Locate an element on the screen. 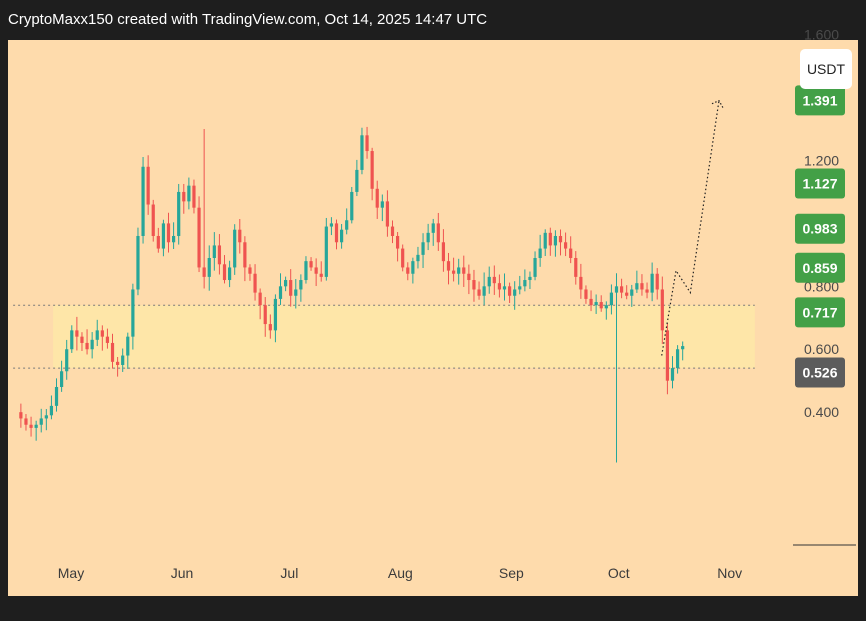 The width and height of the screenshot is (866, 621). price-badge: 0.526 is located at coordinates (820, 372).